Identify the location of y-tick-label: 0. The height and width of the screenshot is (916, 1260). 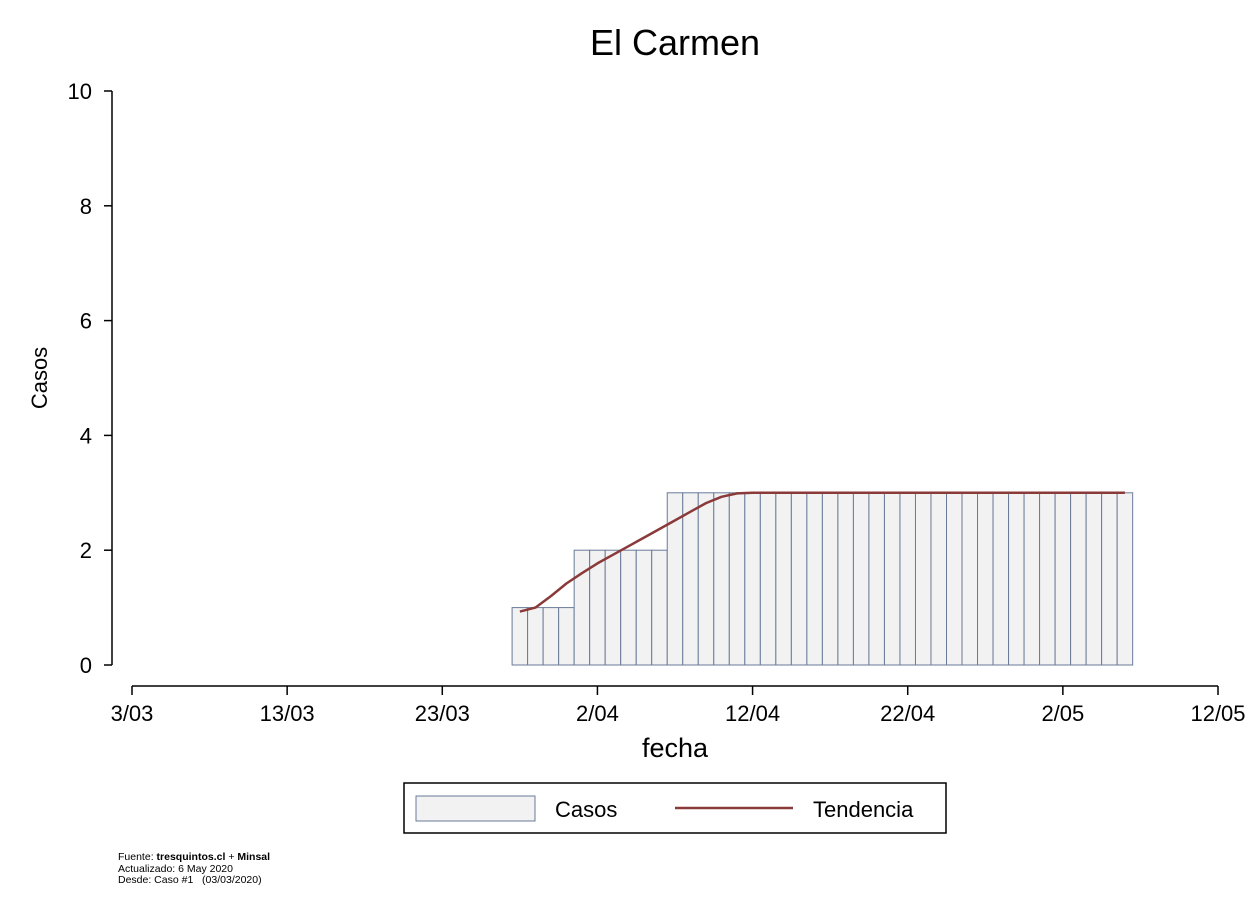
(86, 665).